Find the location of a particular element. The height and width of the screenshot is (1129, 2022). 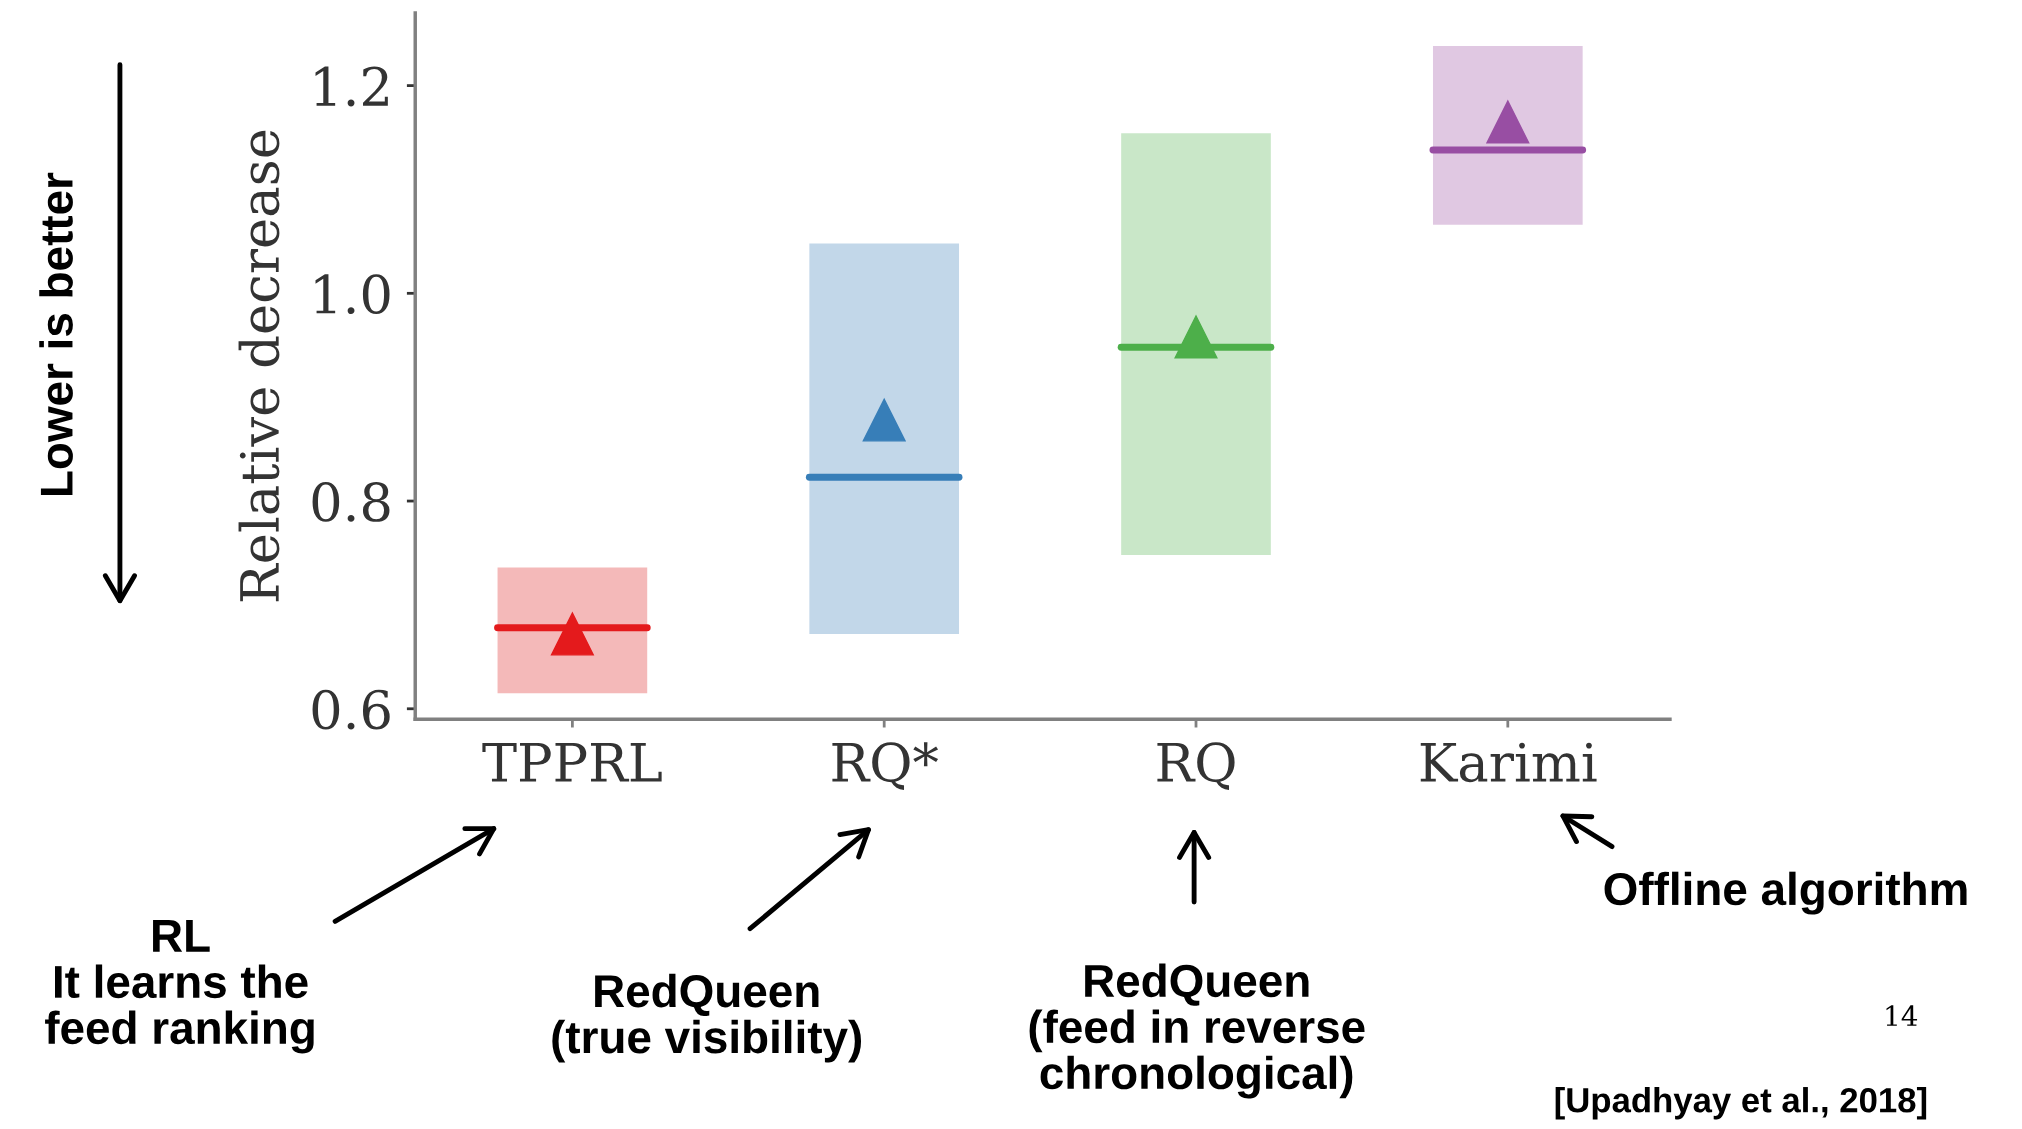

x-tick-label: TPPRL is located at coordinates (572, 762).